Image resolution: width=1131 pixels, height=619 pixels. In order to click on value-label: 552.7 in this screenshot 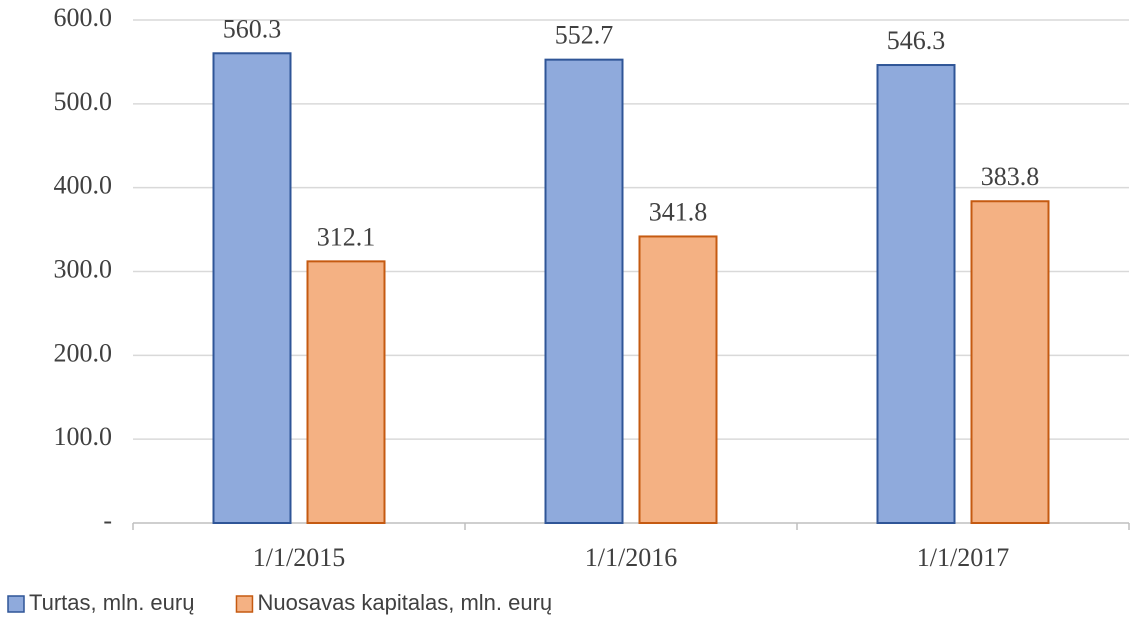, I will do `click(584, 35)`.